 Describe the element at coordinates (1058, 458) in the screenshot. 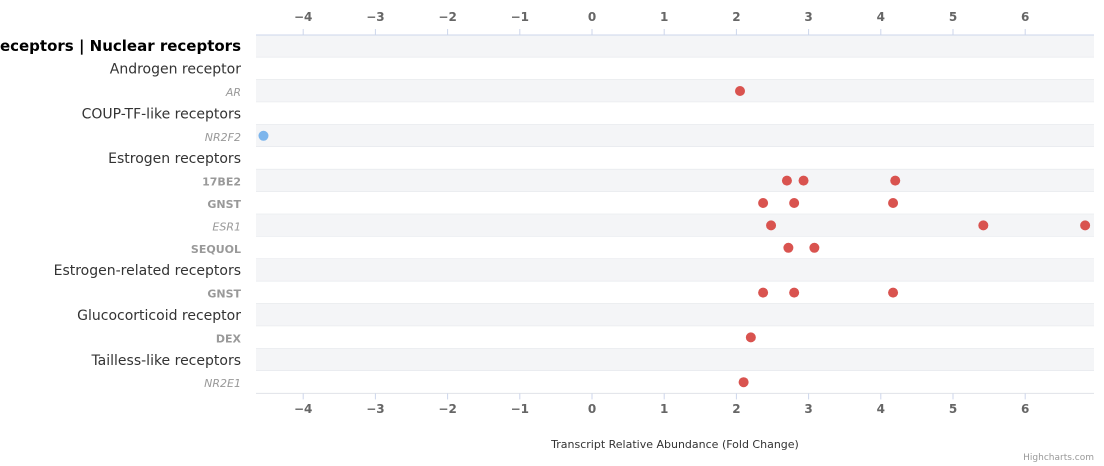

I see `credits-link: Highcharts.com` at that location.